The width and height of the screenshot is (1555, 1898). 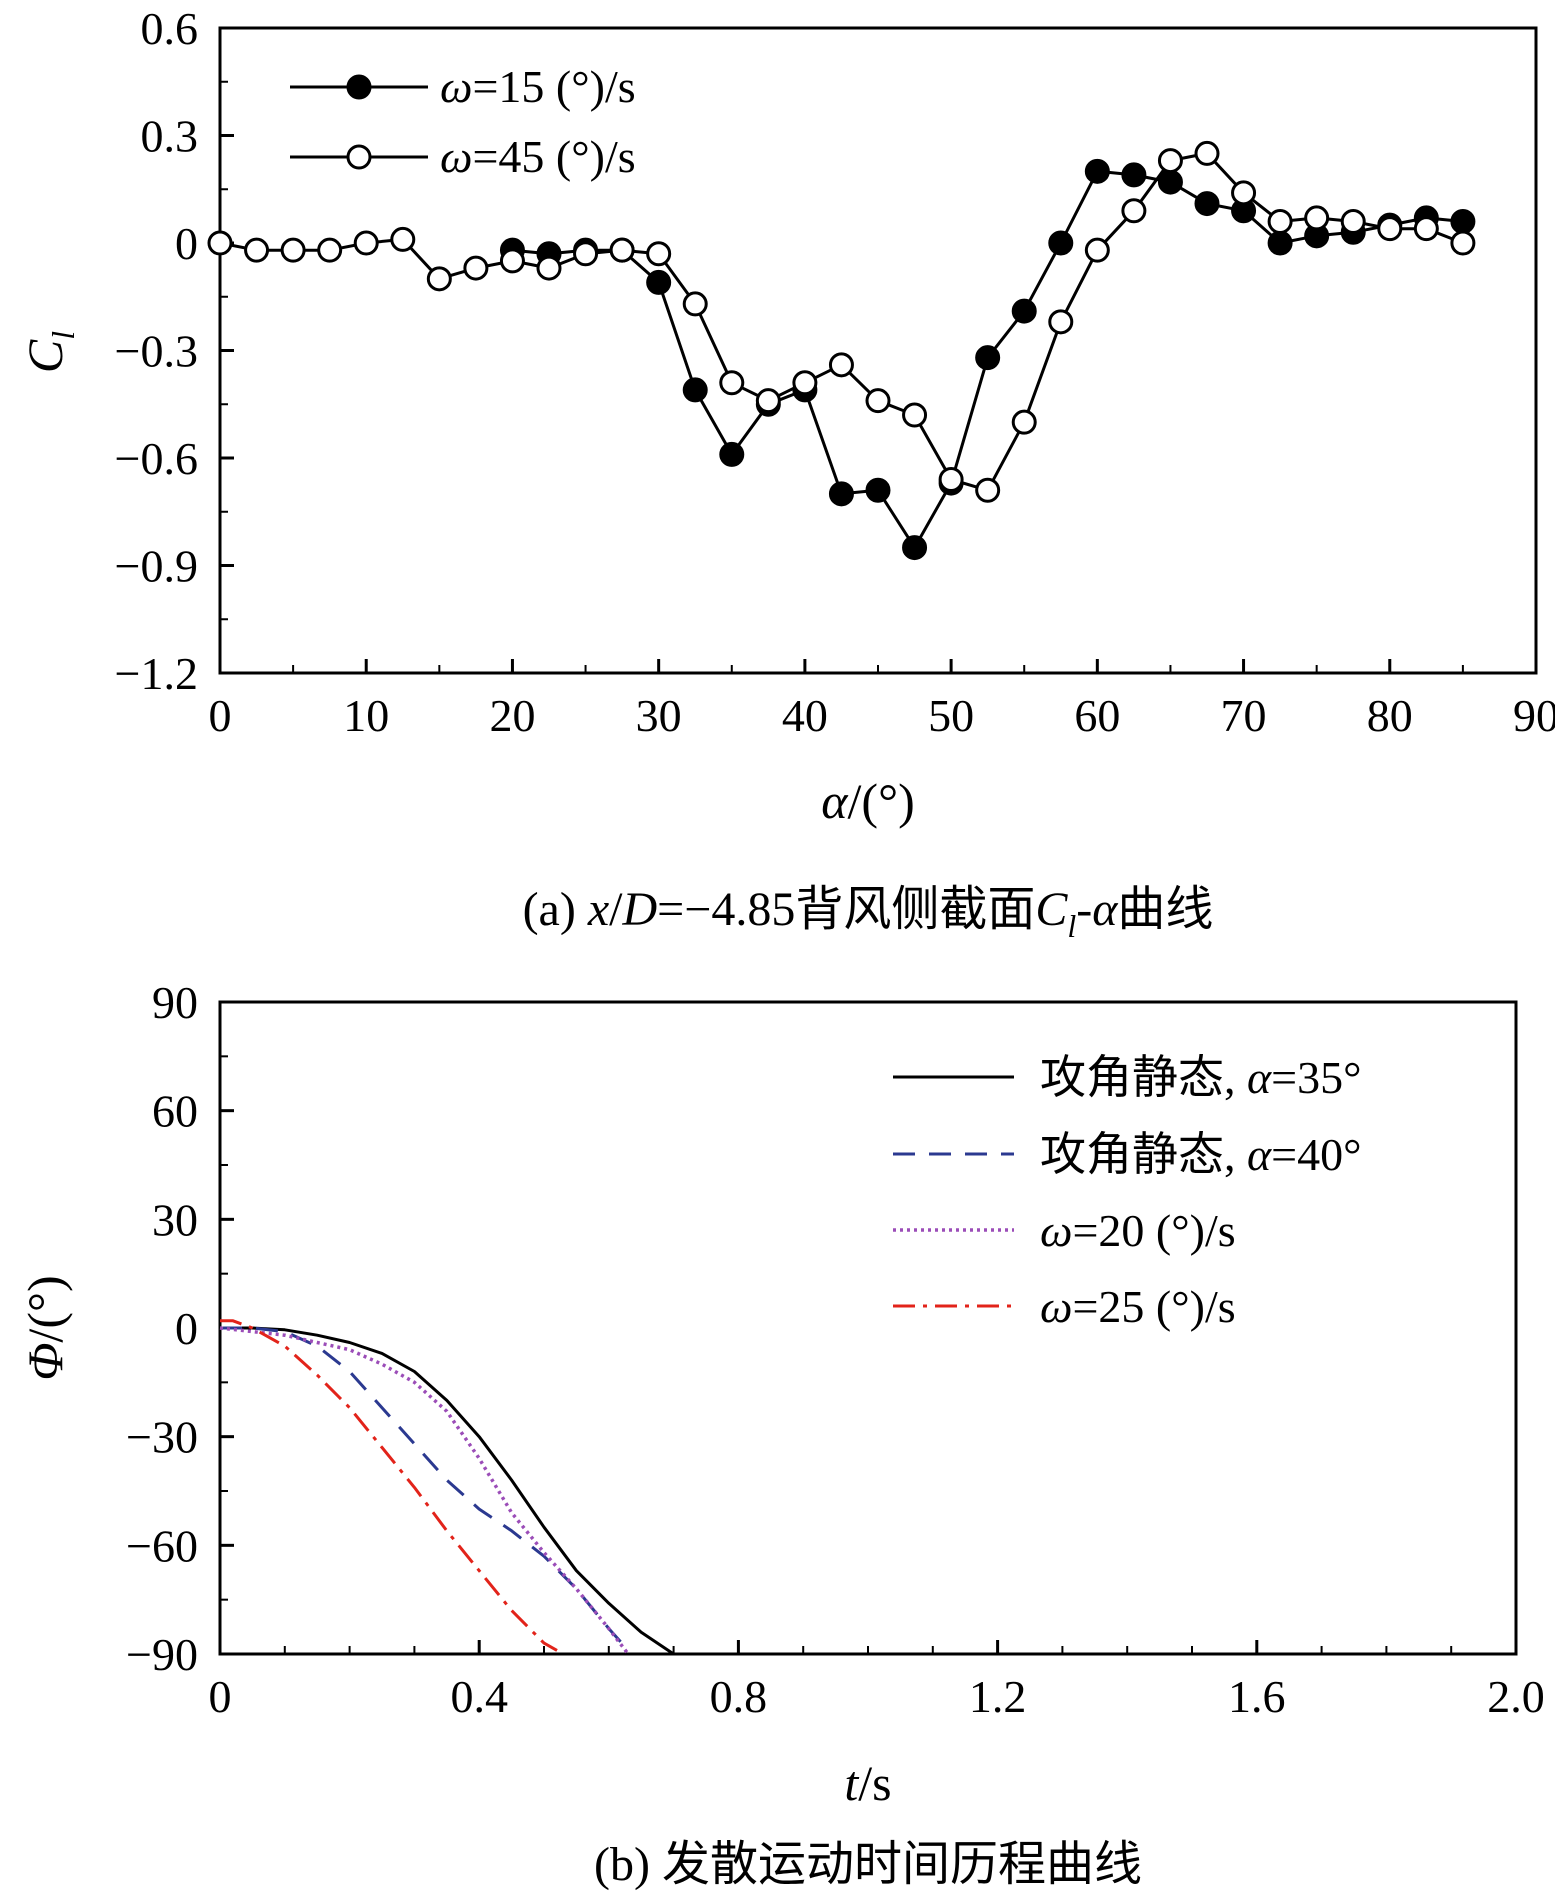 What do you see at coordinates (175, 1111) in the screenshot?
I see `y-tick-label: 60` at bounding box center [175, 1111].